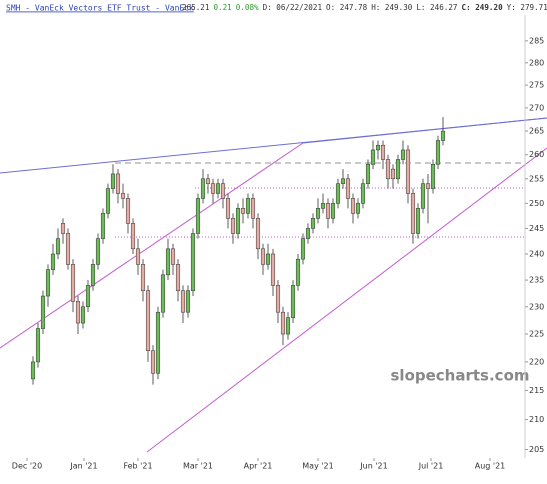 The height and width of the screenshot is (484, 547). I want to click on y-tick-label: 255, so click(536, 178).